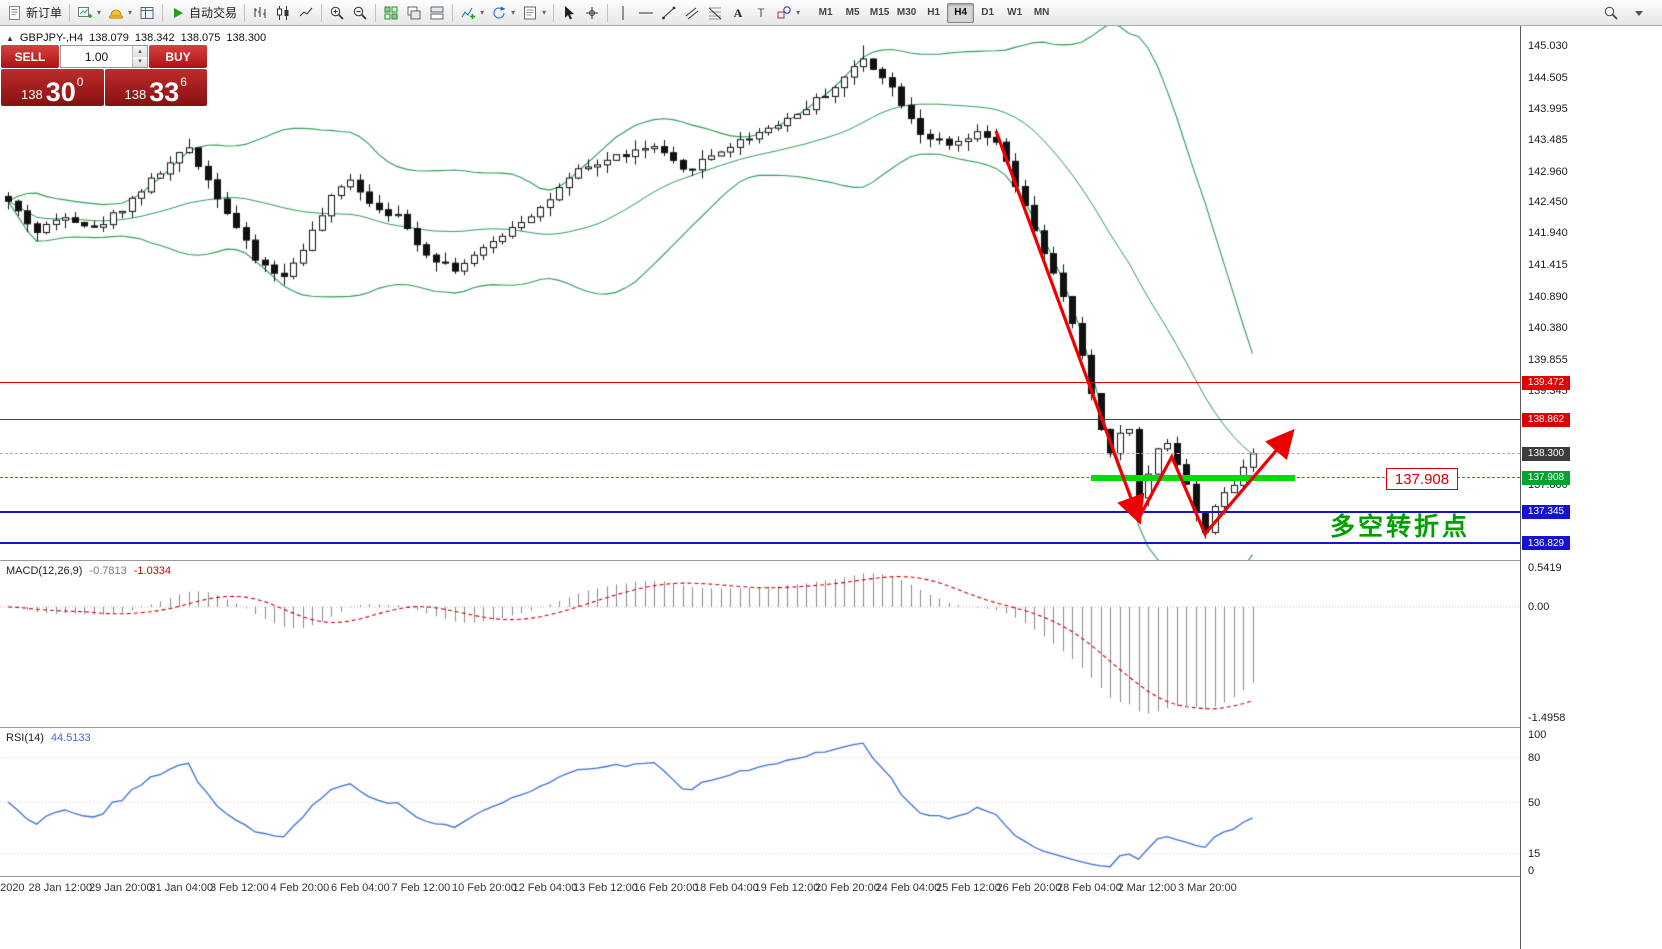 The image size is (1662, 949). What do you see at coordinates (760, 543) in the screenshot?
I see `hline-136.829` at bounding box center [760, 543].